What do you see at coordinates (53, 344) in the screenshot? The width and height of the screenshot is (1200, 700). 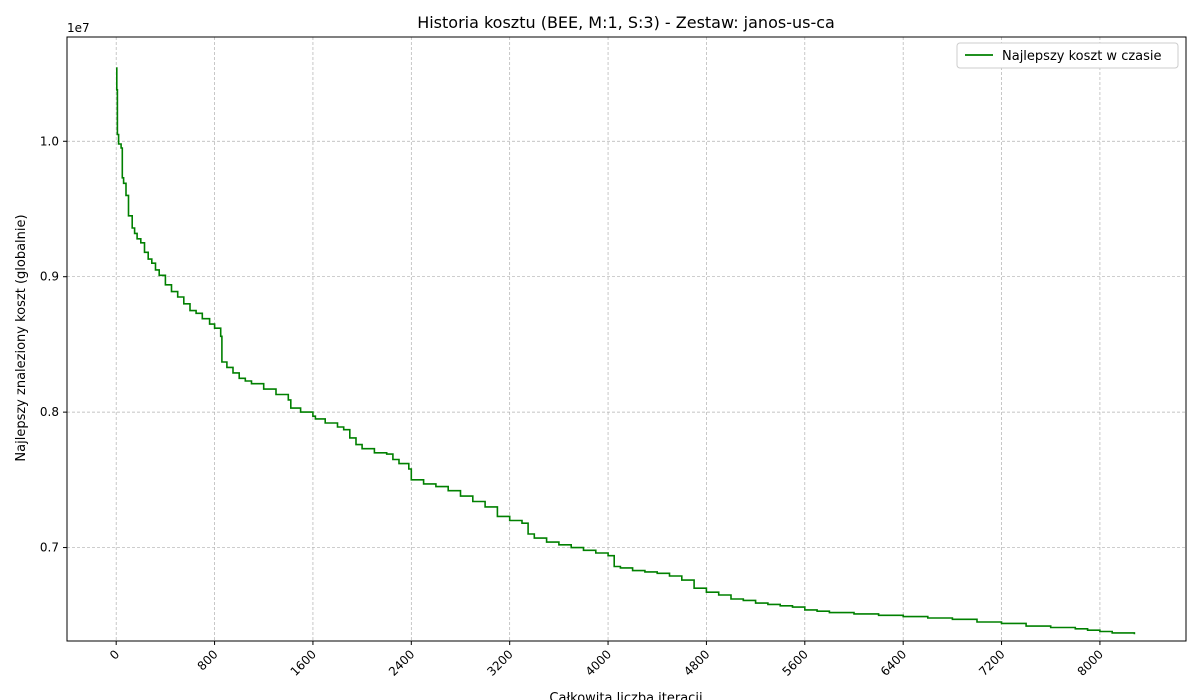 I see `y-axis-ticks: 0.7 0.8 0.9 1.0` at bounding box center [53, 344].